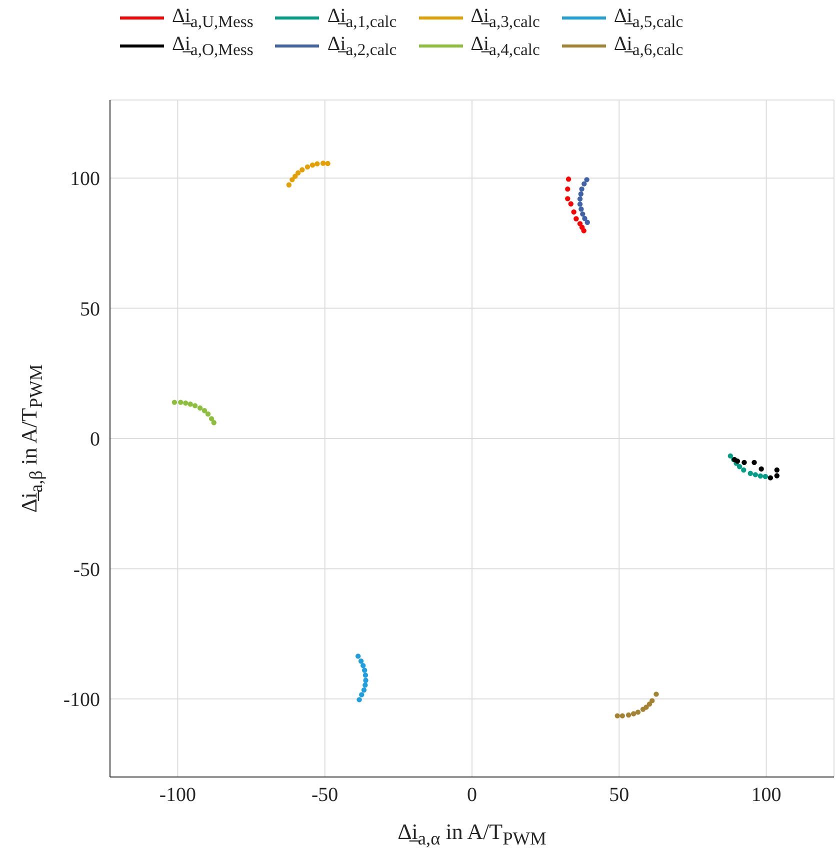 The height and width of the screenshot is (861, 836). What do you see at coordinates (619, 795) in the screenshot?
I see `x-tick-label: 50` at bounding box center [619, 795].